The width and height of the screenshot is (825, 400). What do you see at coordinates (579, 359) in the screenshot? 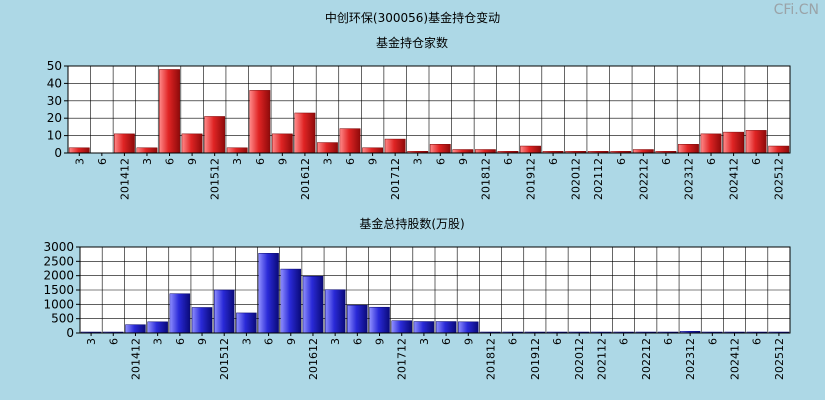
I see `x-tick-label: 202012` at bounding box center [579, 359].